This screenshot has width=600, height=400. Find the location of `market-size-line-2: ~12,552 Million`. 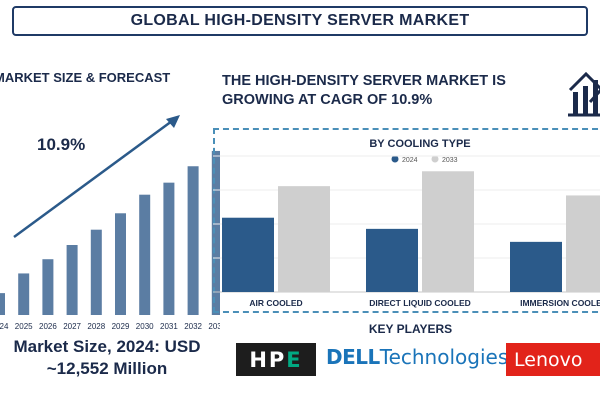

market-size-line-2: ~12,552 Million is located at coordinates (107, 368).